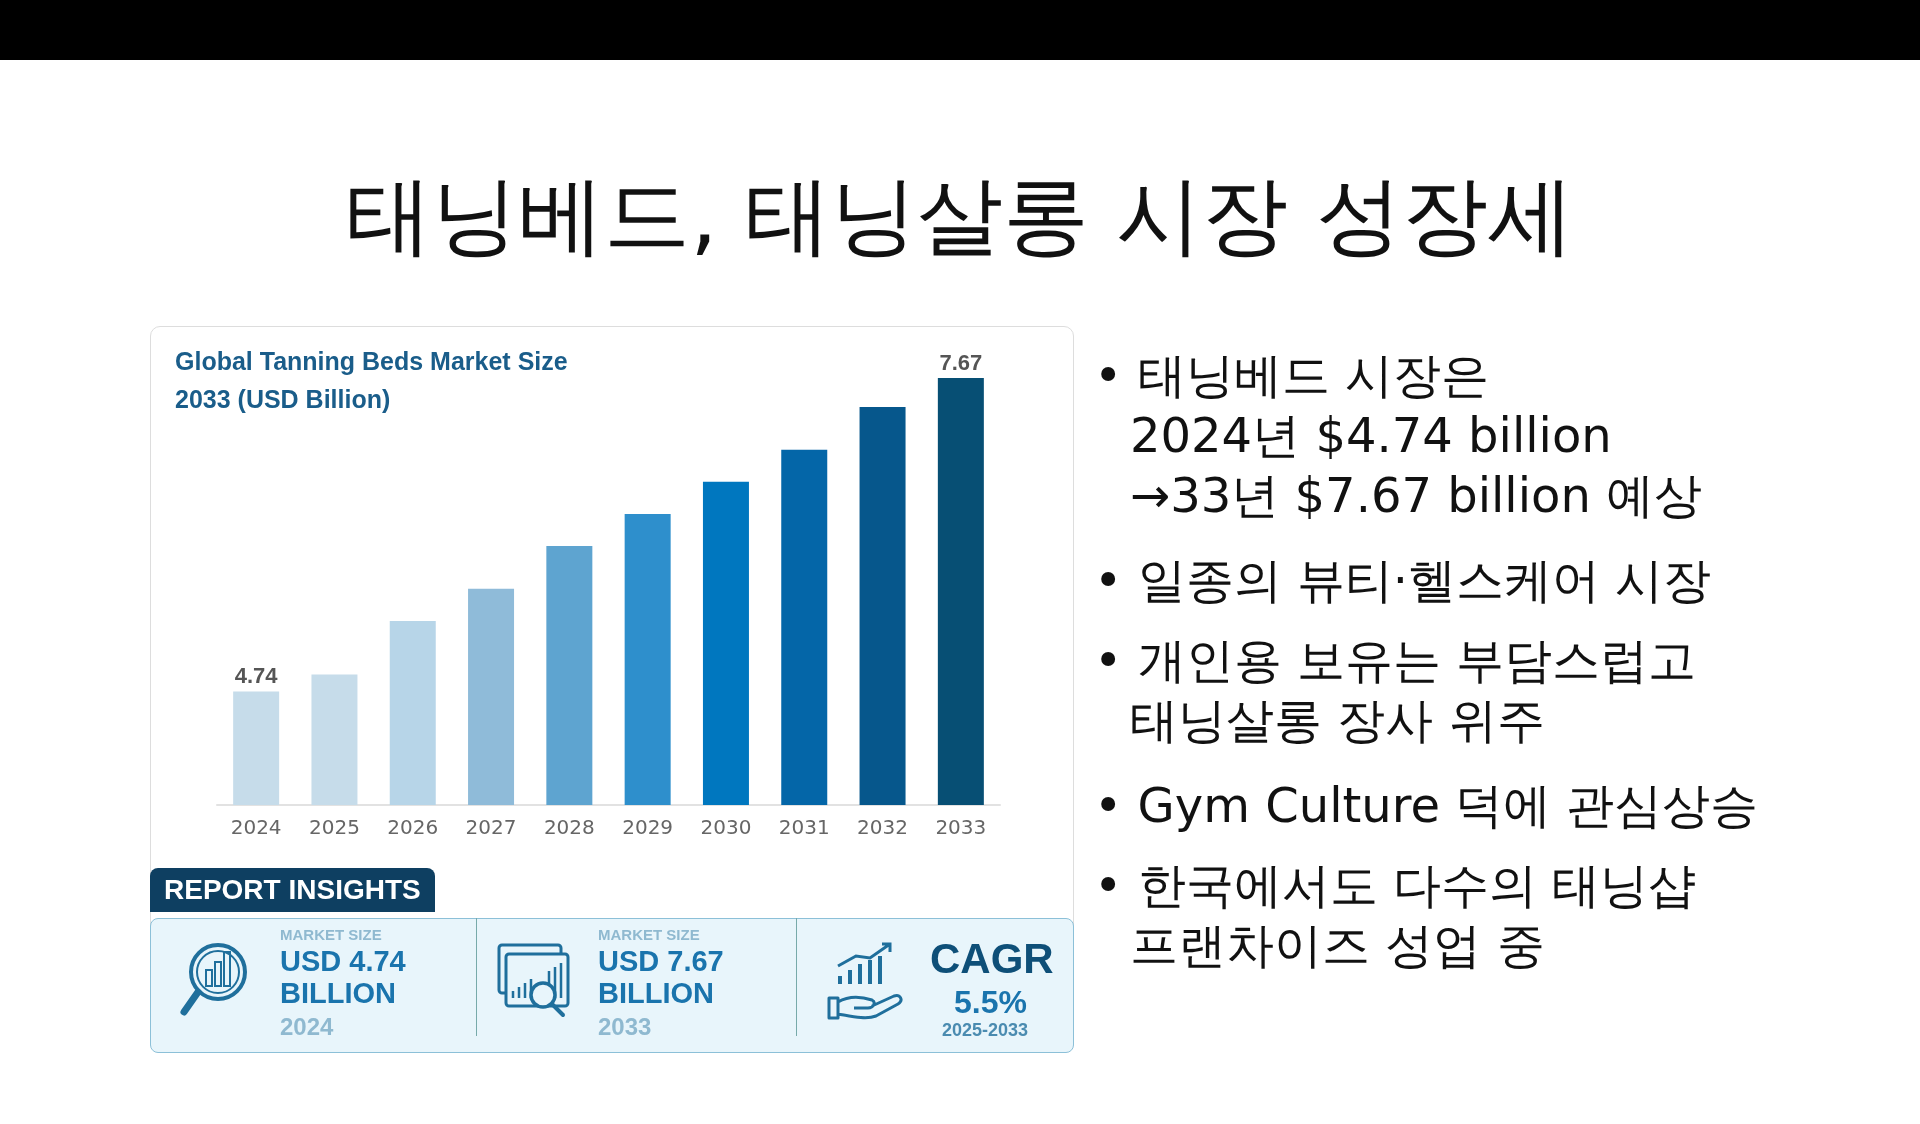  What do you see at coordinates (1395, 915) in the screenshot?
I see `text: • 한국에서도 다수의 태닝샵 프랜차이즈 성업 중` at bounding box center [1395, 915].